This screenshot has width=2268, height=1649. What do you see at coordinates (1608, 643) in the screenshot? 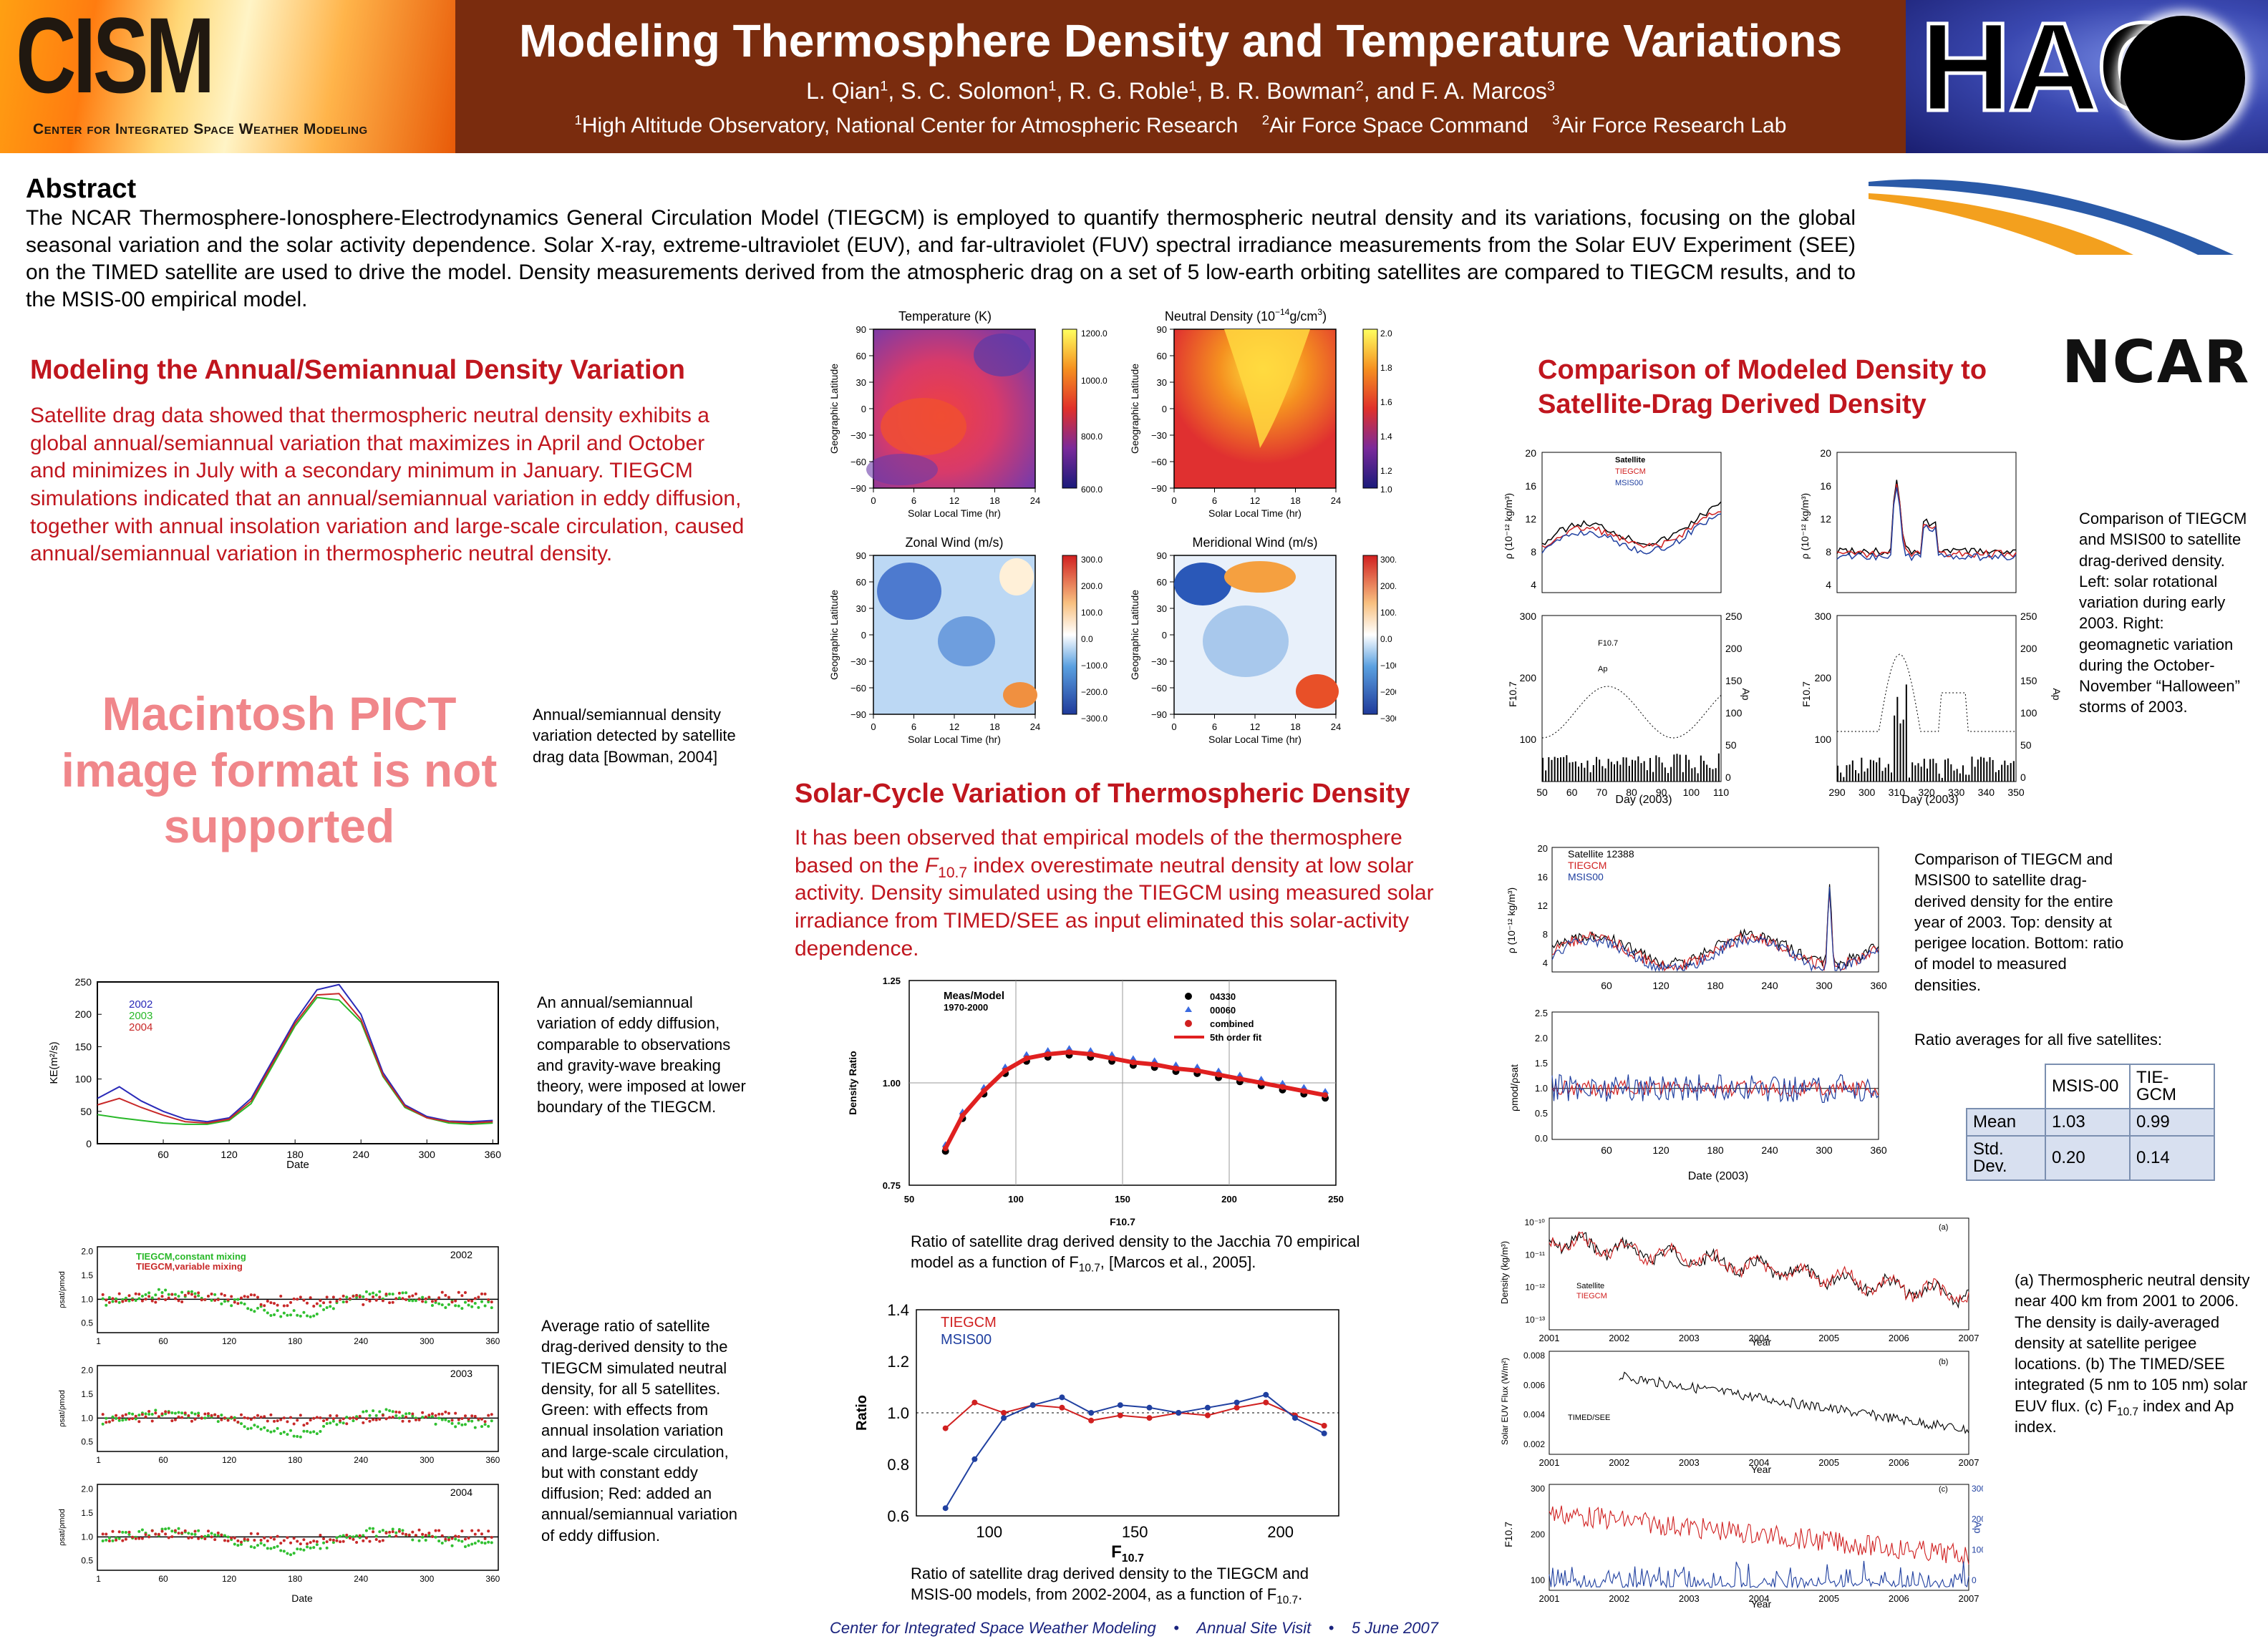
I see `storm-legend-f107: F10.7` at bounding box center [1608, 643].